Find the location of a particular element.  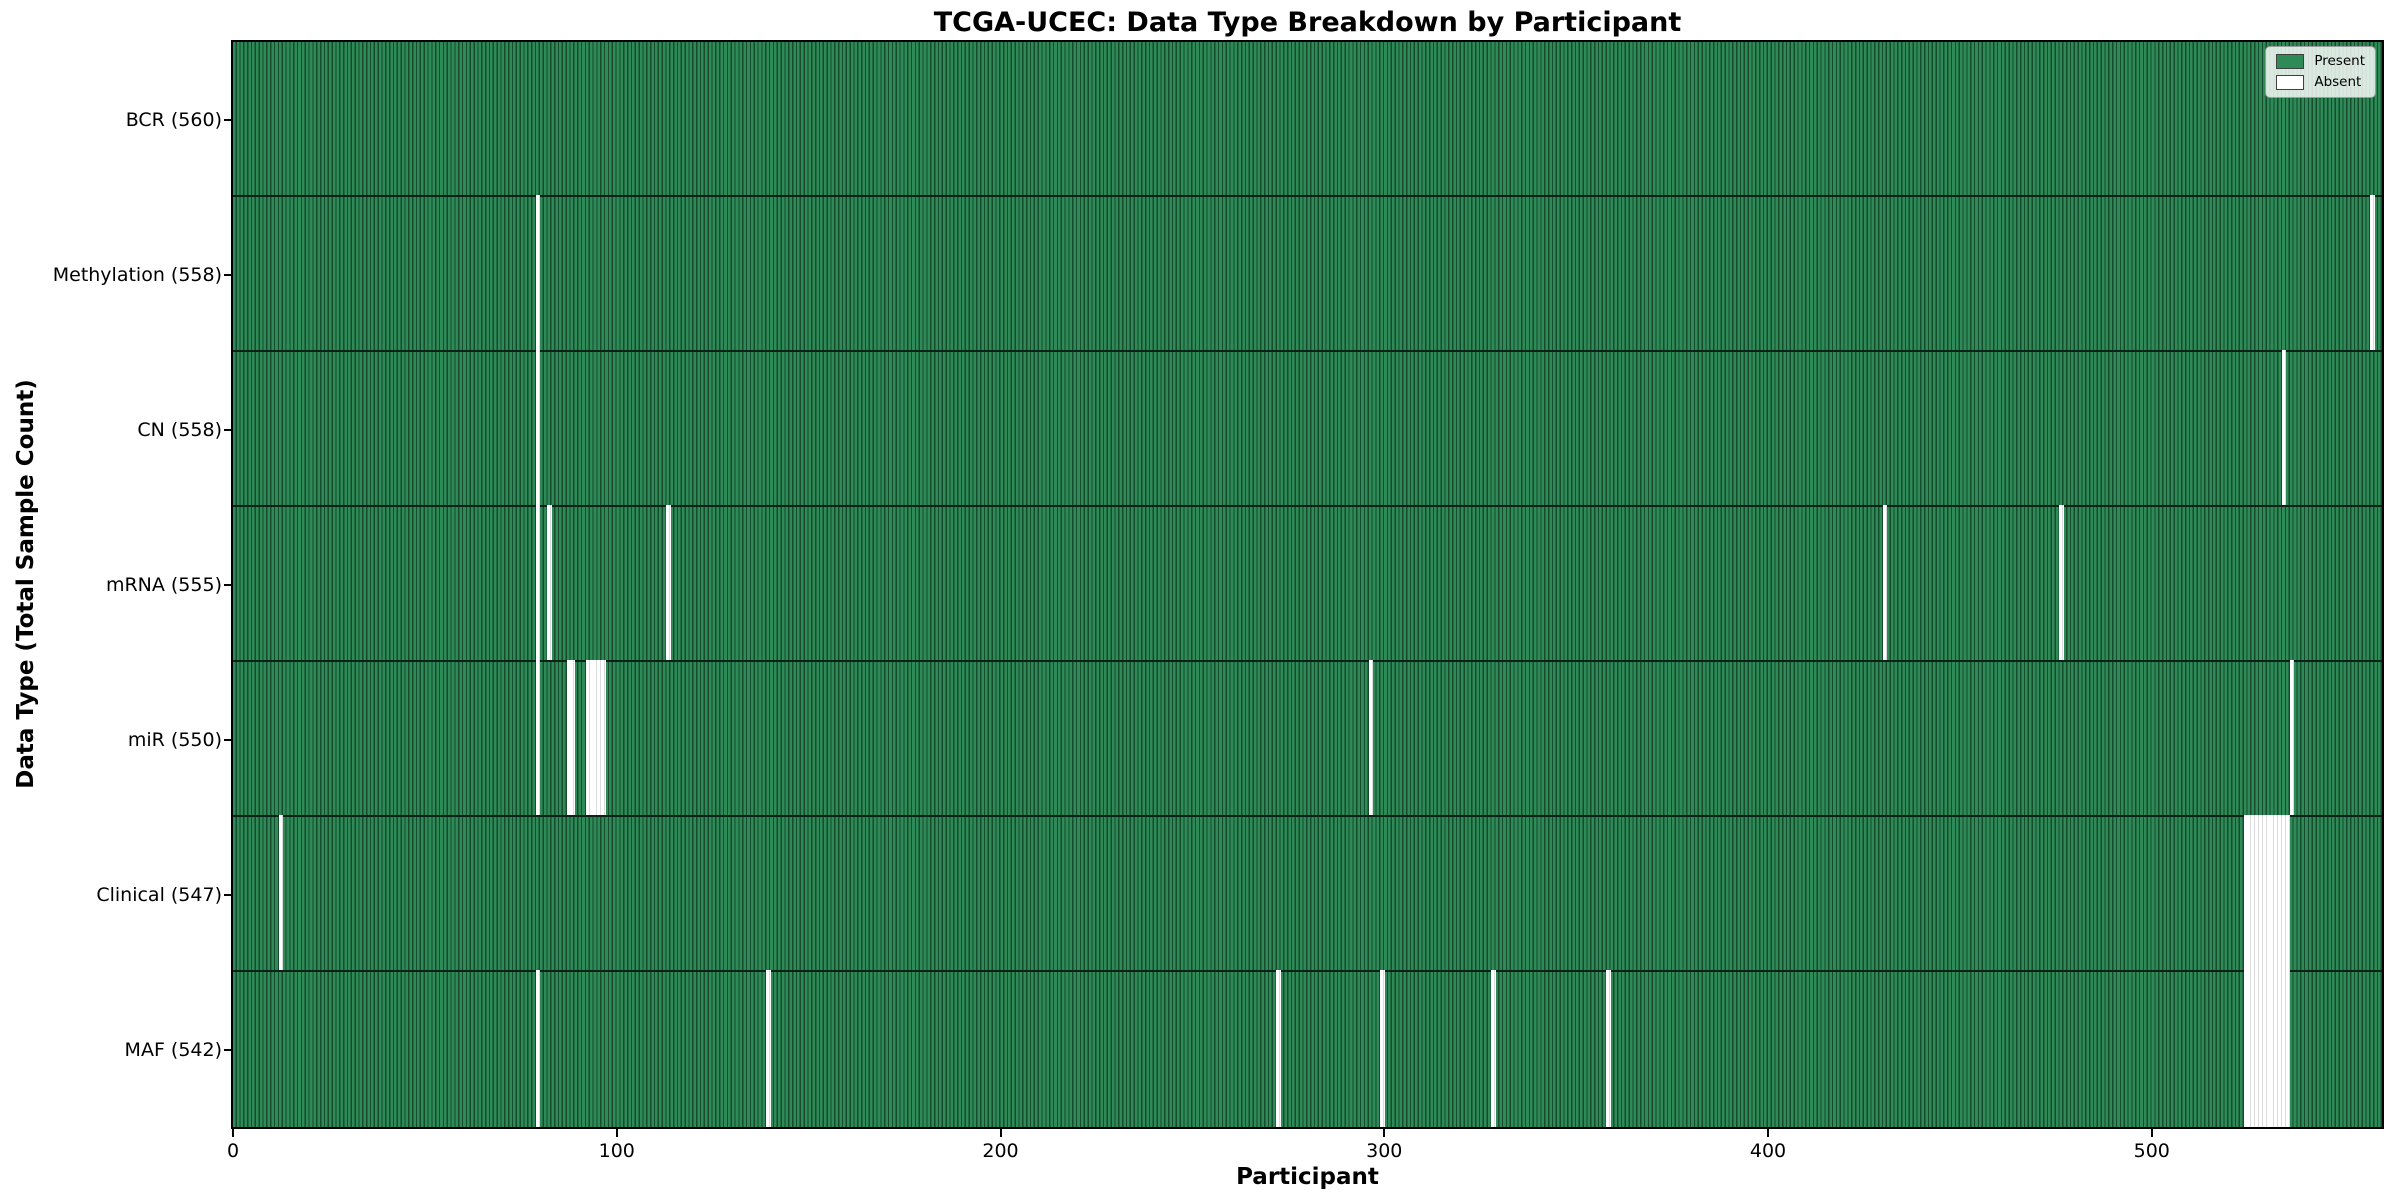

x-tick-label: 400 is located at coordinates (1768, 1151).